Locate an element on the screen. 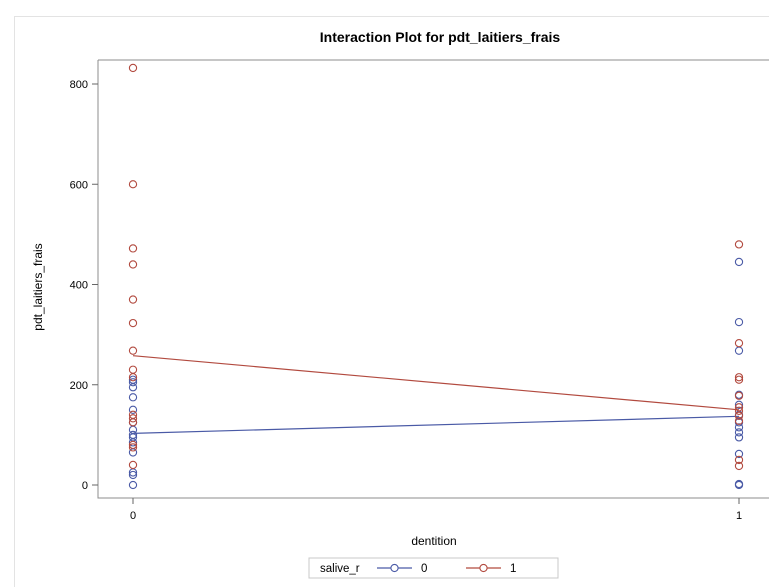 Image resolution: width=769 pixels, height=587 pixels. y-axis: 0 200 400 600 800 is located at coordinates (84, 285).